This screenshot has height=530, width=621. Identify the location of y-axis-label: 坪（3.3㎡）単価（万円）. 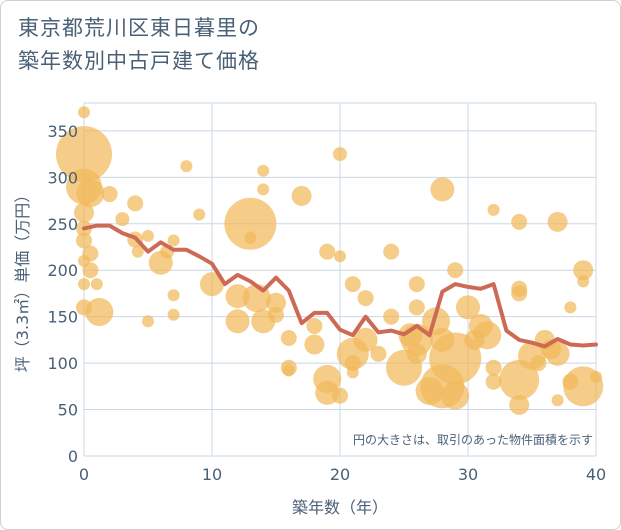
(22, 279).